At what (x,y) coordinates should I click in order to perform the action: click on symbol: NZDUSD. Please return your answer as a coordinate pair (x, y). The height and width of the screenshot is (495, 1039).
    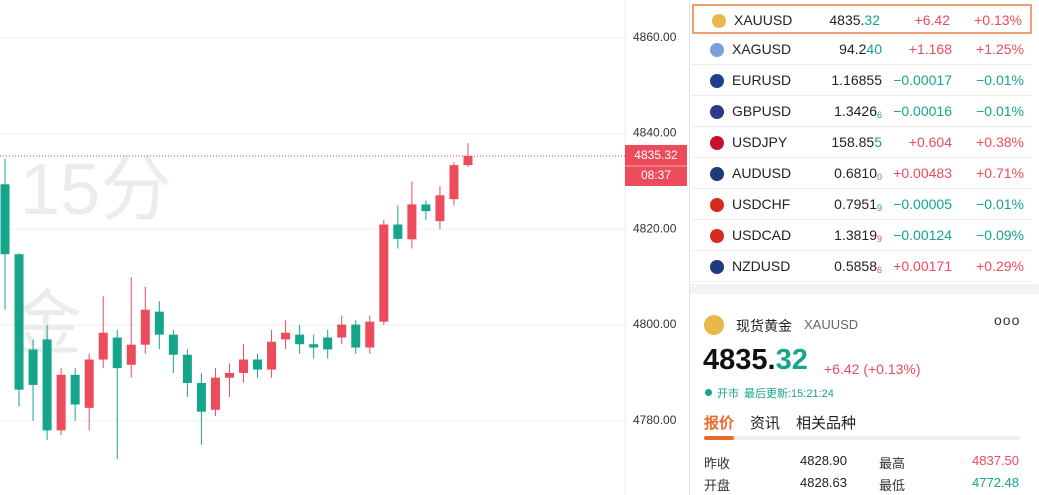
    Looking at the image, I should click on (761, 266).